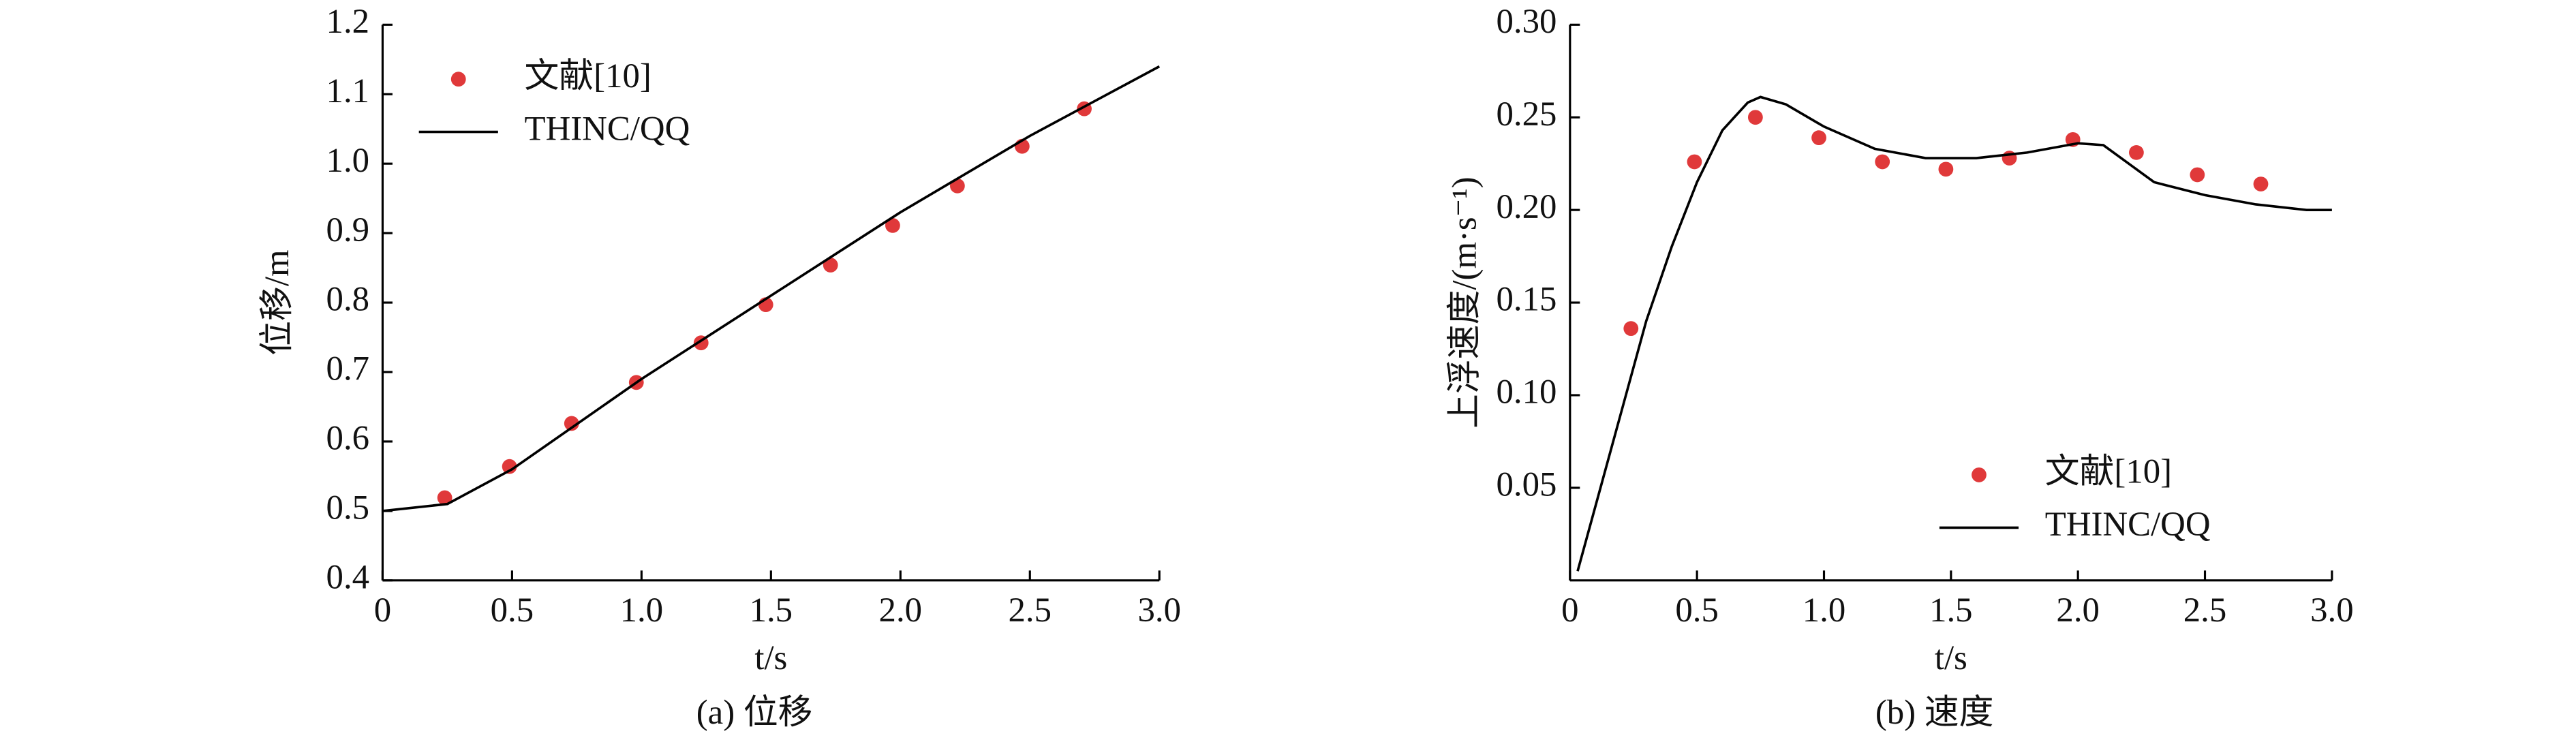 This screenshot has width=2576, height=742. Describe the element at coordinates (348, 21) in the screenshot. I see `y-tick-label: 1.2` at that location.